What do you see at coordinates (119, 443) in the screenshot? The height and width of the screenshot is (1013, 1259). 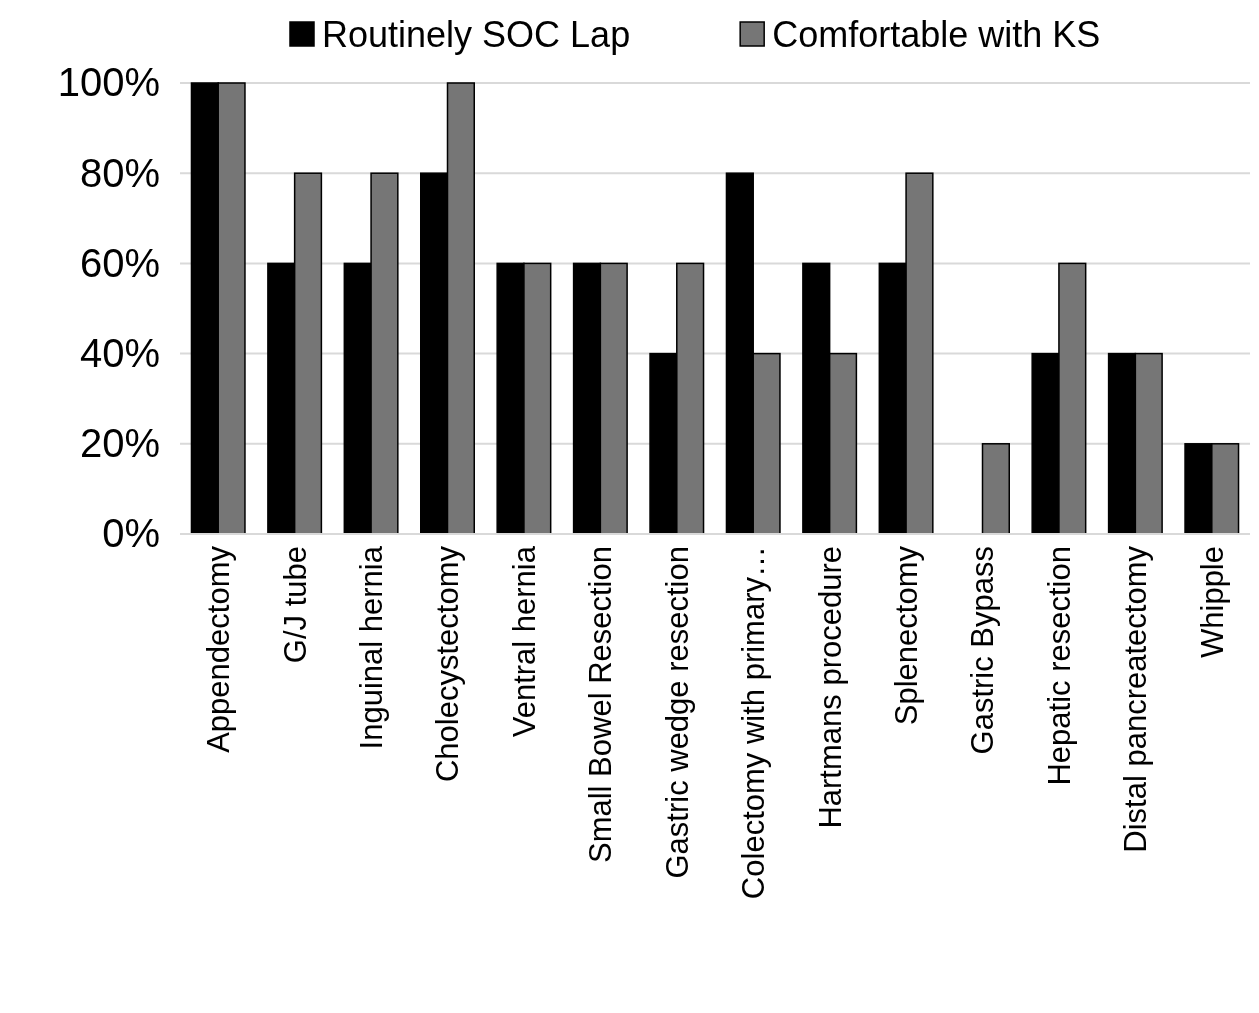 I see `y-tick-label: 20%` at bounding box center [119, 443].